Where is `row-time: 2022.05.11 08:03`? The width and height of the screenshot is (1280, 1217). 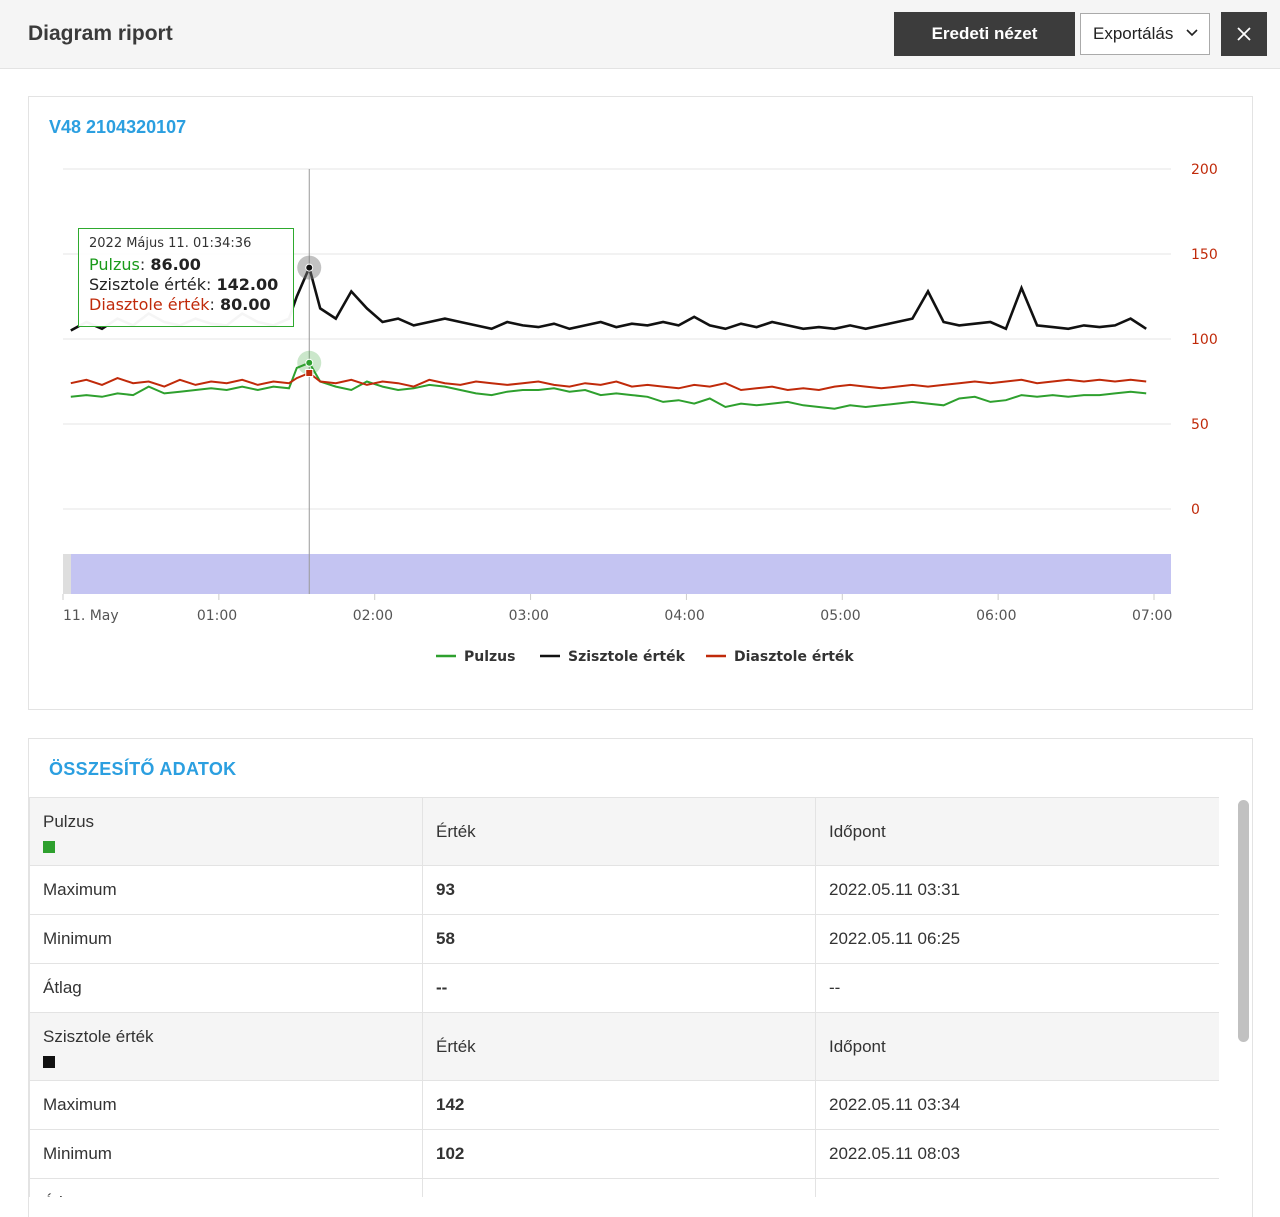 row-time: 2022.05.11 08:03 is located at coordinates (1017, 1154).